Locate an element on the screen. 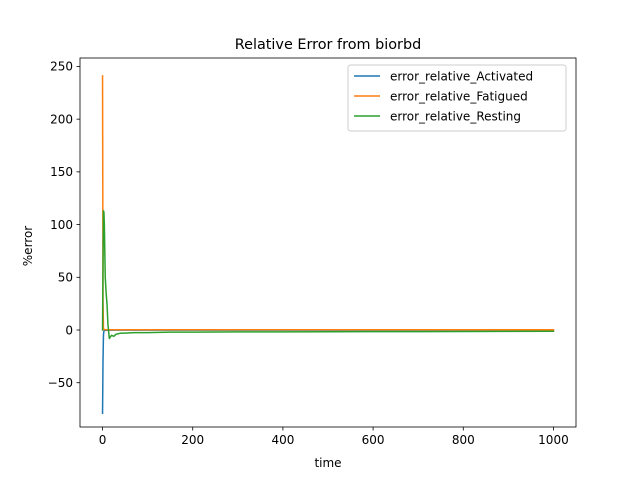  y-tick-label-6: 250 is located at coordinates (61, 67).